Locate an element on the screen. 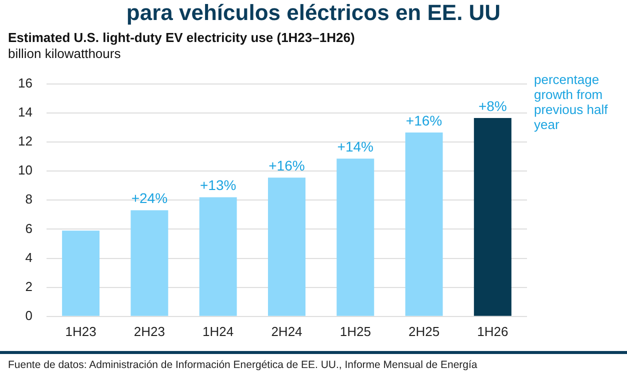 Image resolution: width=627 pixels, height=376 pixels. y-tick-label: 10 is located at coordinates (25, 170).